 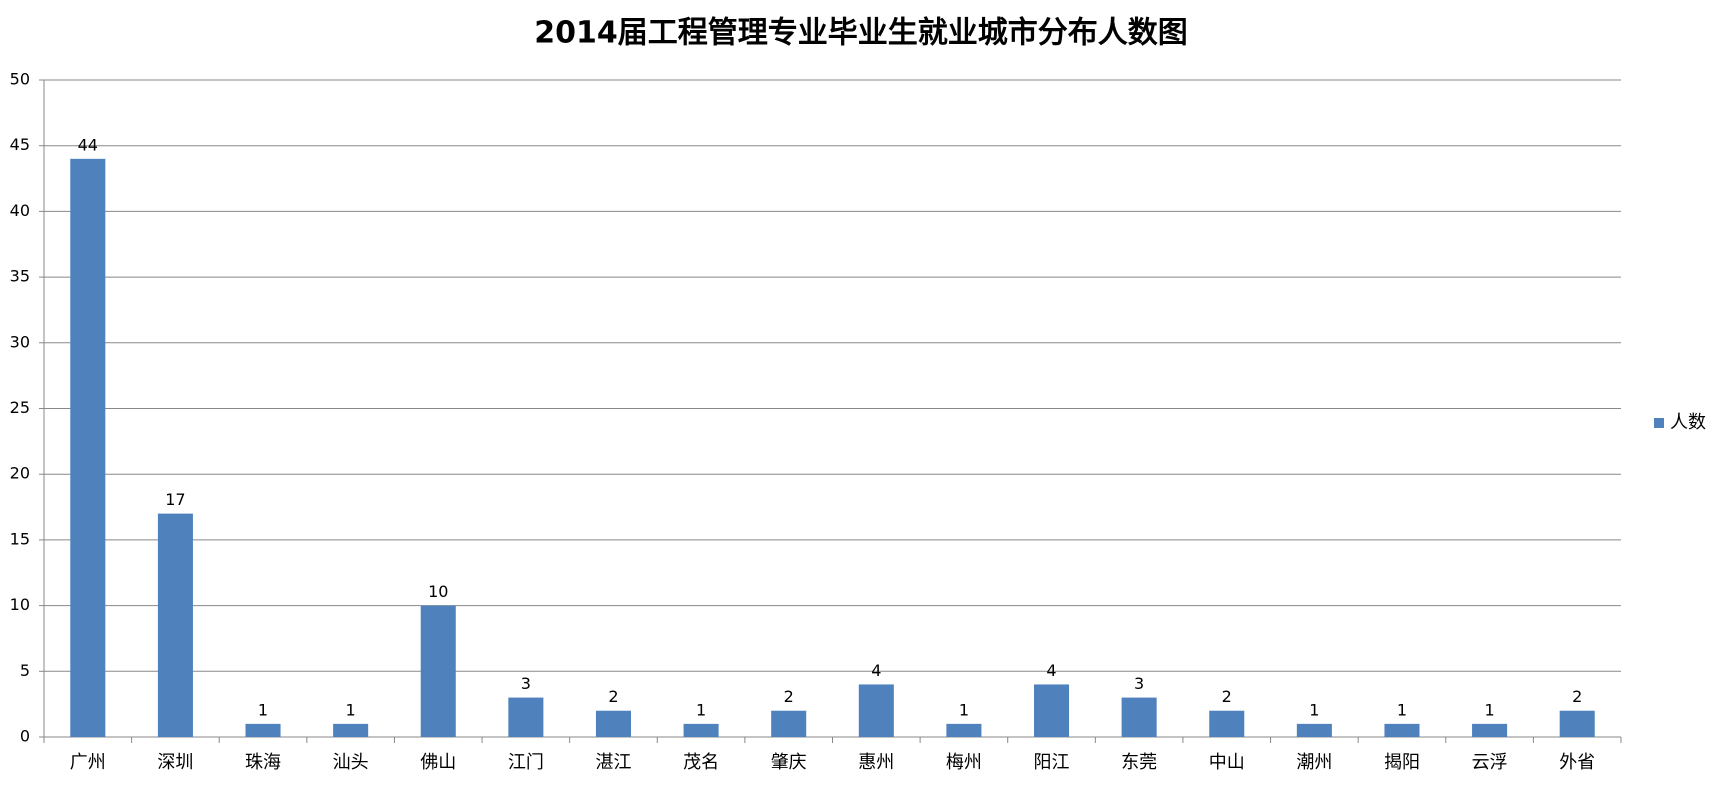 I want to click on y-tick-label: 20, so click(x=20, y=473).